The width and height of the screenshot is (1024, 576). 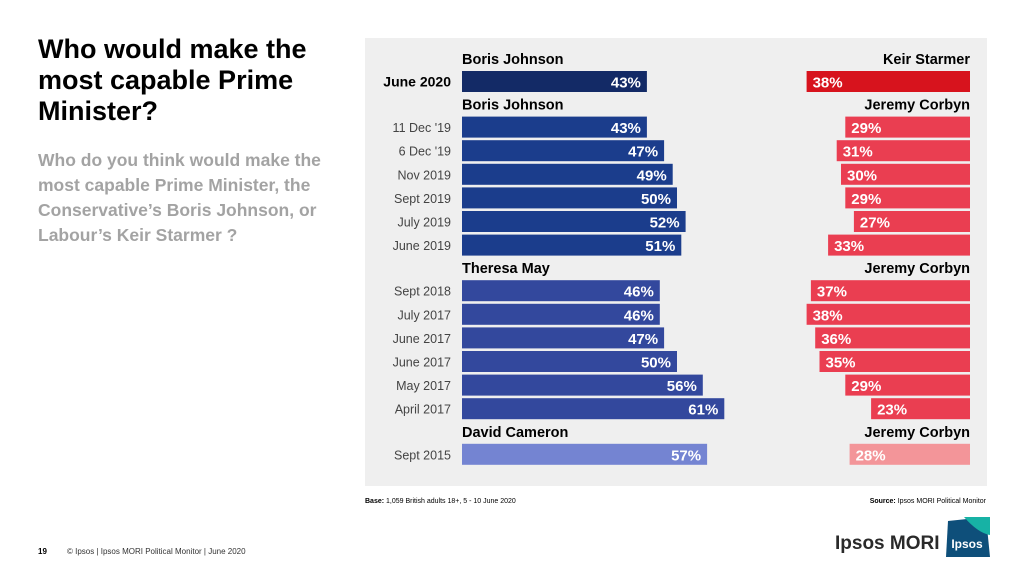 I want to click on row-label: 11 Dec '19, so click(x=422, y=128).